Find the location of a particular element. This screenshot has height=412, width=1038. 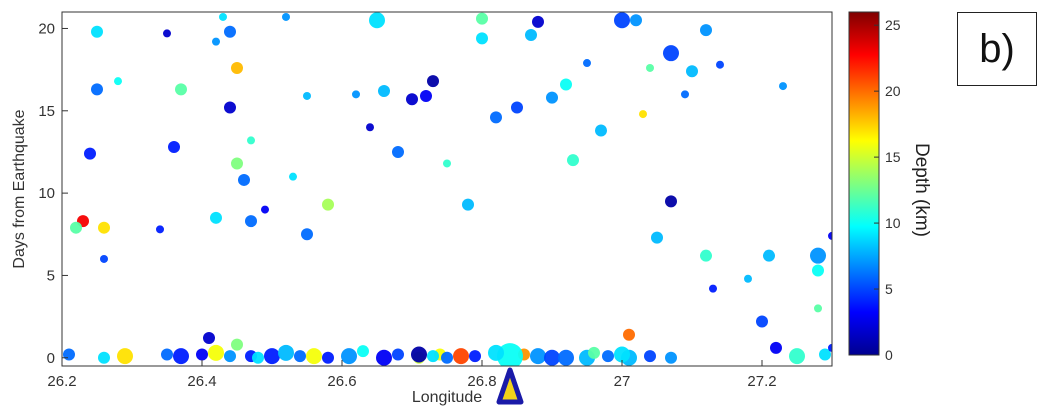

colorbar-tick-label: 15 is located at coordinates (893, 157).